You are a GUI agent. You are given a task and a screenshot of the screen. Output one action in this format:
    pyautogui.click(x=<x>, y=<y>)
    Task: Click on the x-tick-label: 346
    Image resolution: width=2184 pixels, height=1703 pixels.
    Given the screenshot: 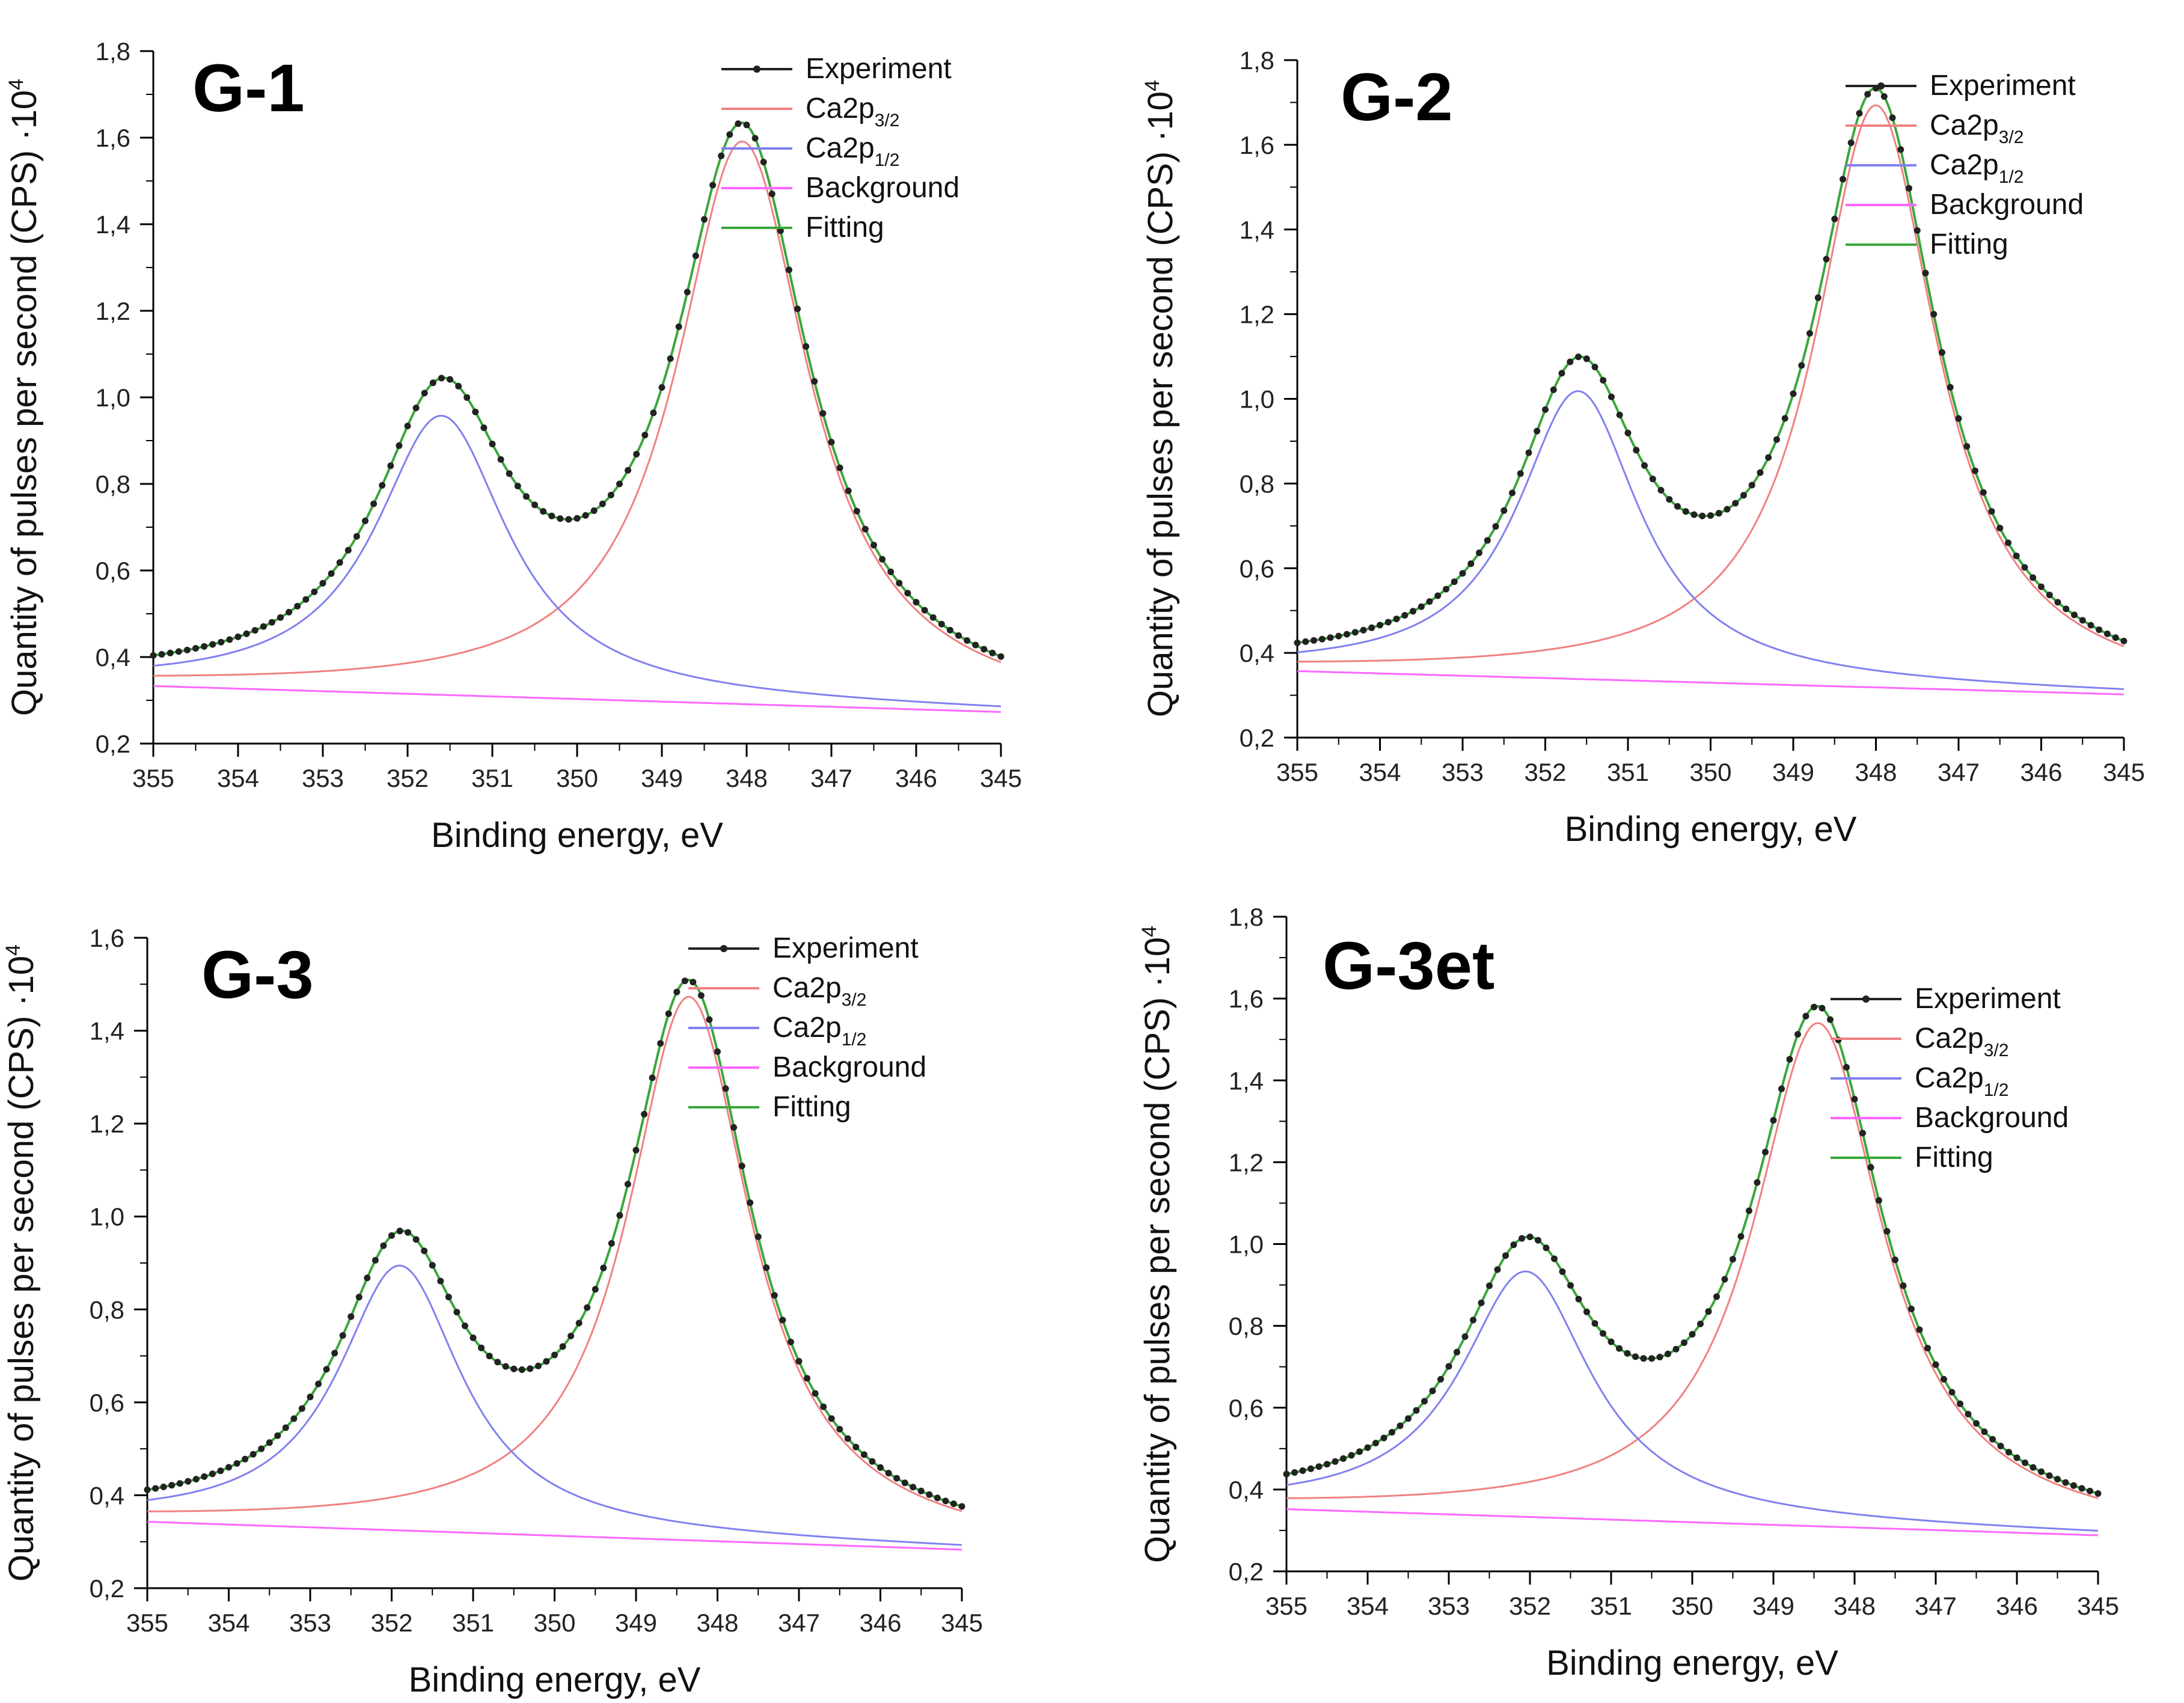 What is the action you would take?
    pyautogui.click(x=880, y=1623)
    